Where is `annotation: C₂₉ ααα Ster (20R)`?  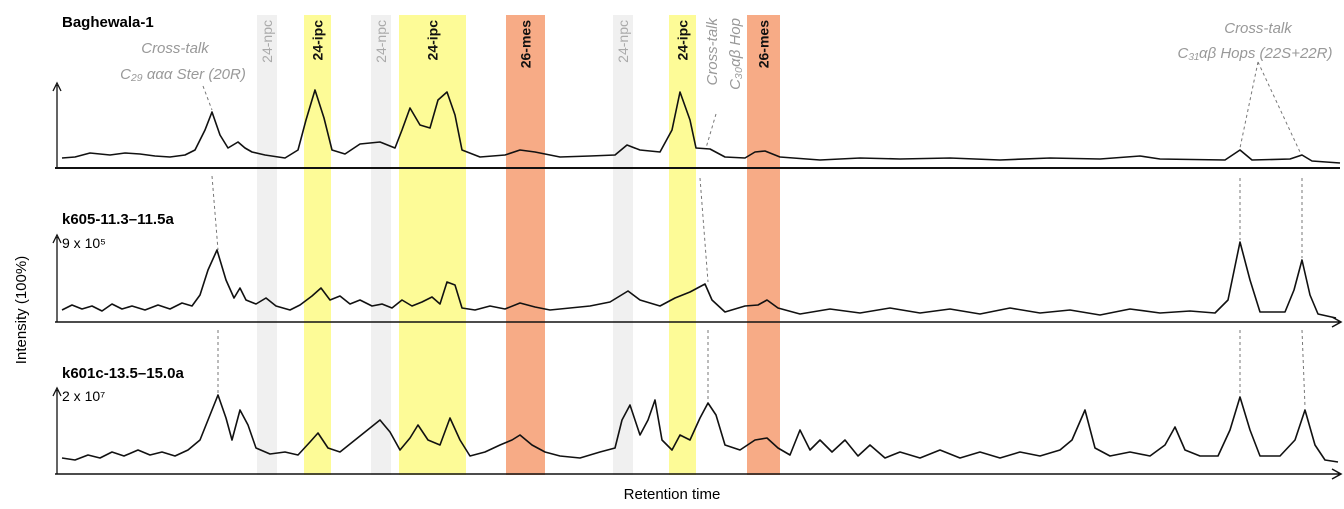 annotation: C₂₉ ααα Ster (20R) is located at coordinates (183, 74).